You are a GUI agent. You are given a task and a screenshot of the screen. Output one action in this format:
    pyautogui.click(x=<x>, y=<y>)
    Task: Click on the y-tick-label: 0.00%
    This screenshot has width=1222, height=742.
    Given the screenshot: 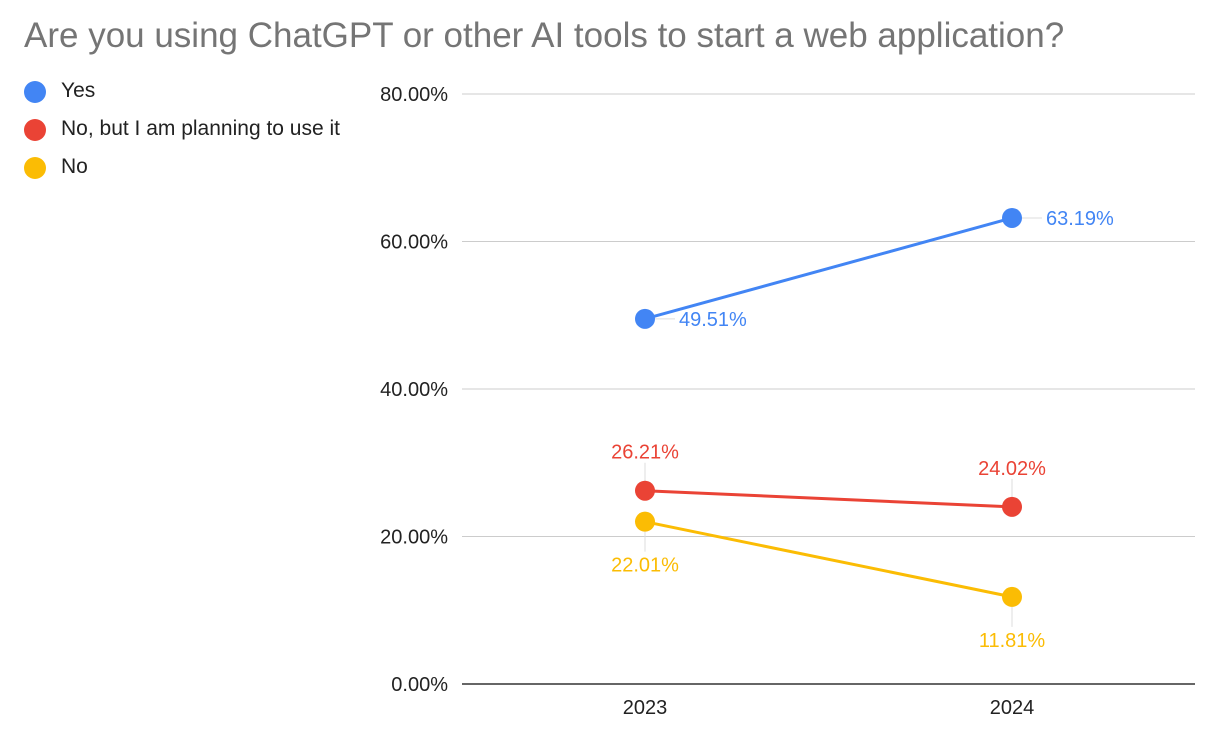 What is the action you would take?
    pyautogui.click(x=419, y=685)
    